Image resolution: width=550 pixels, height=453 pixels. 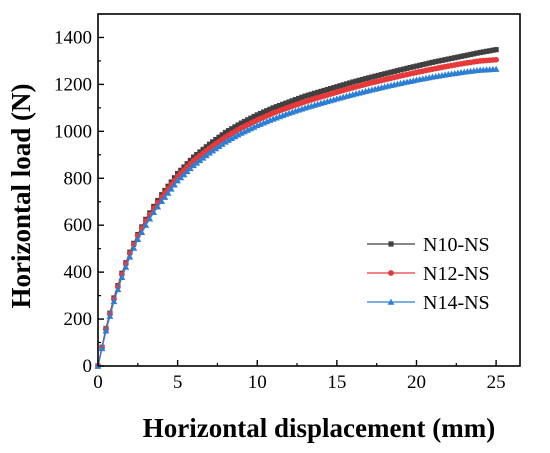 What do you see at coordinates (98, 382) in the screenshot?
I see `x-tick-label: 0` at bounding box center [98, 382].